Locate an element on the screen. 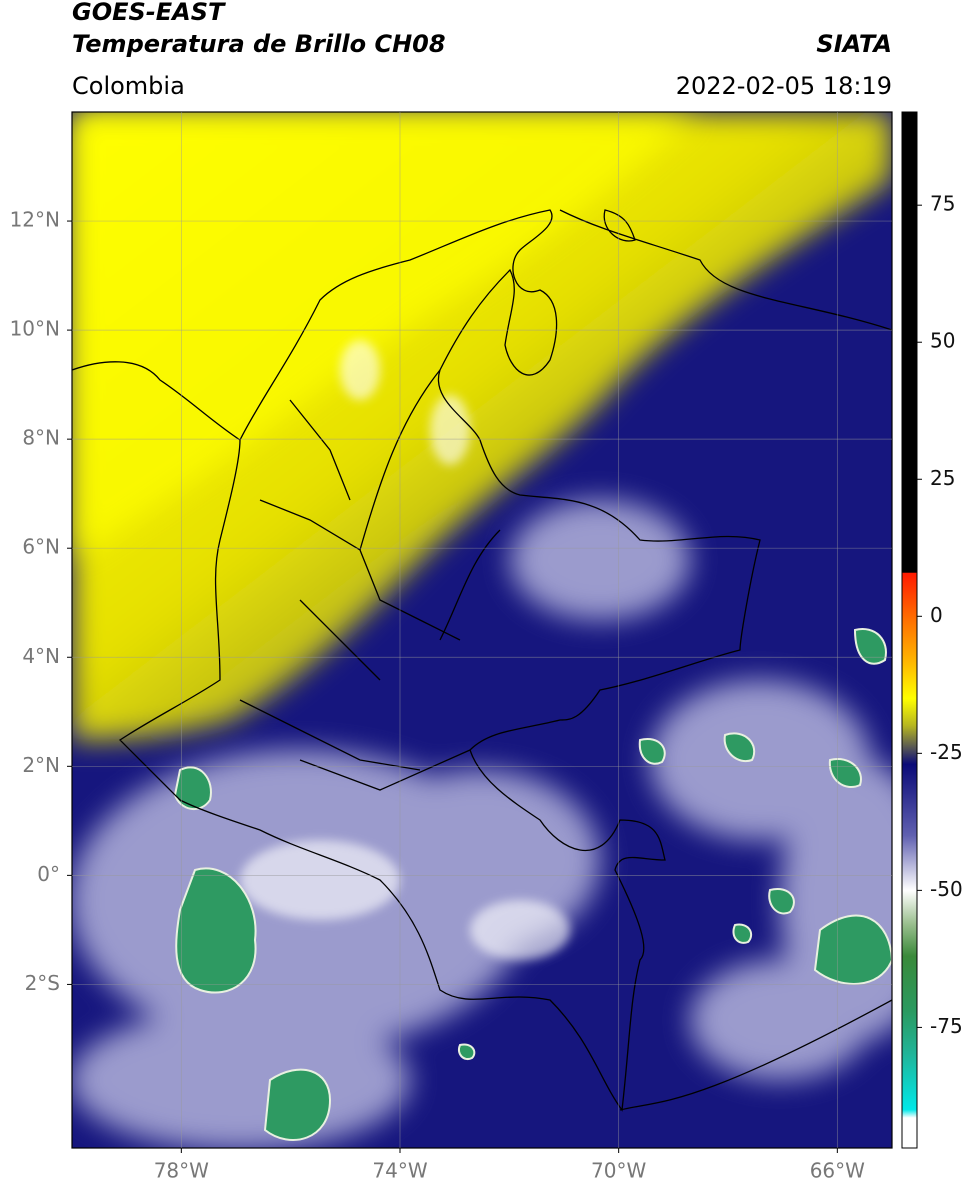 This screenshot has height=1194, width=966. colorbar-tick-label: -75 is located at coordinates (946, 1026).